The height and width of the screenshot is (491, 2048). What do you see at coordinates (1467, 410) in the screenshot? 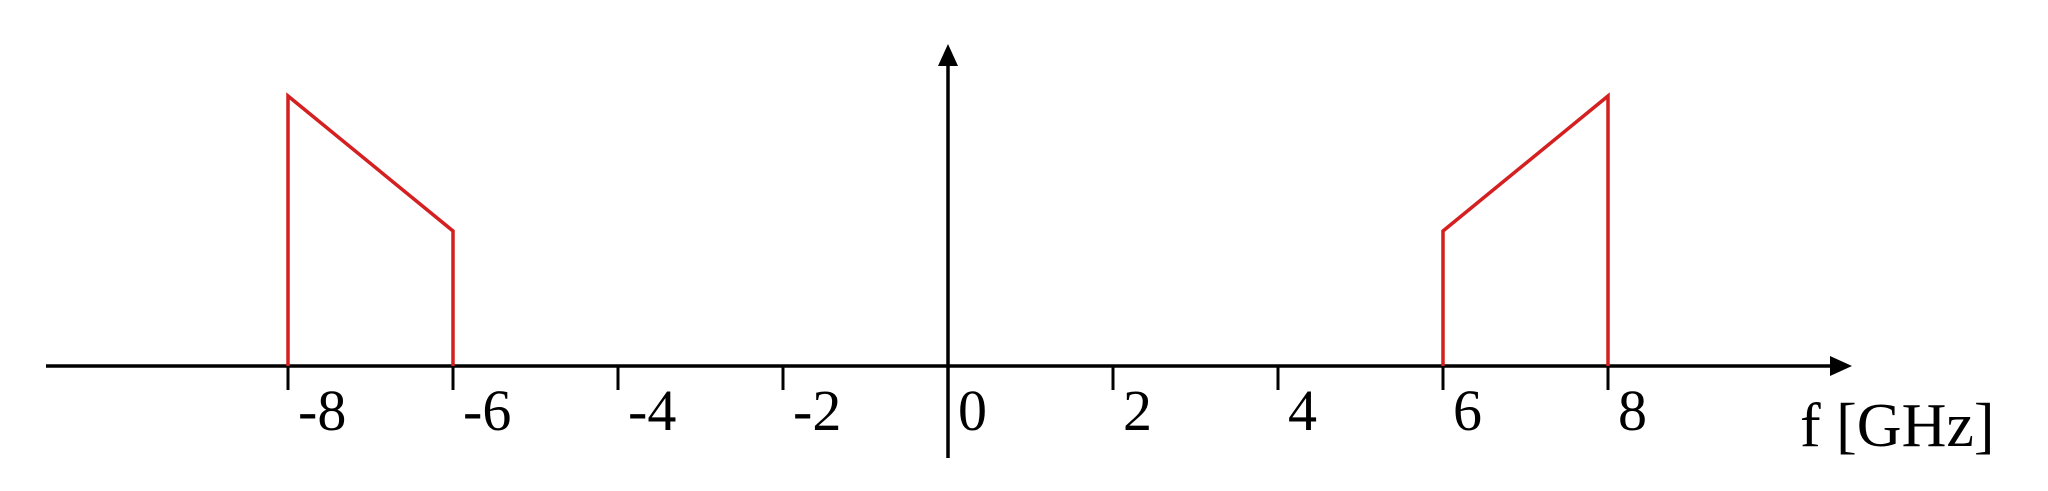
I see `x-tick-label-6: 6` at bounding box center [1467, 410].